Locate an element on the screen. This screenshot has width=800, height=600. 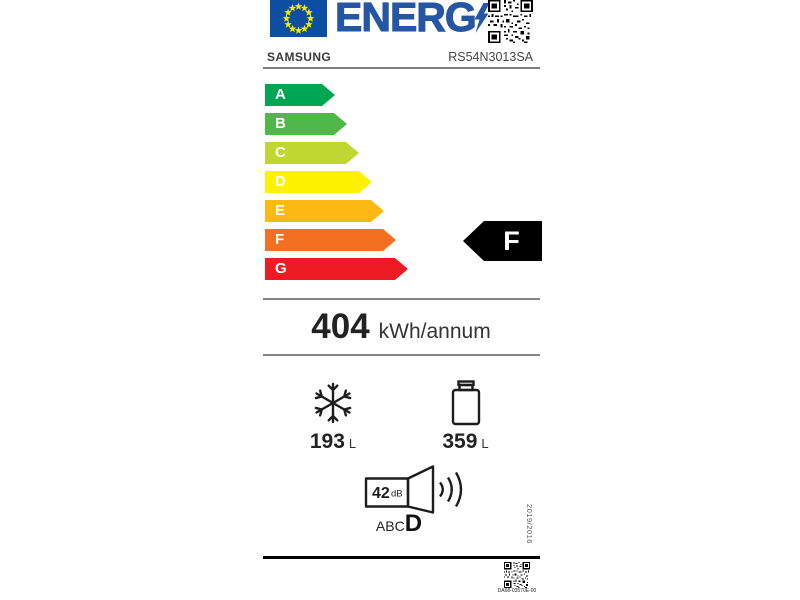
fridge-volume: 359 L is located at coordinates (465, 442).